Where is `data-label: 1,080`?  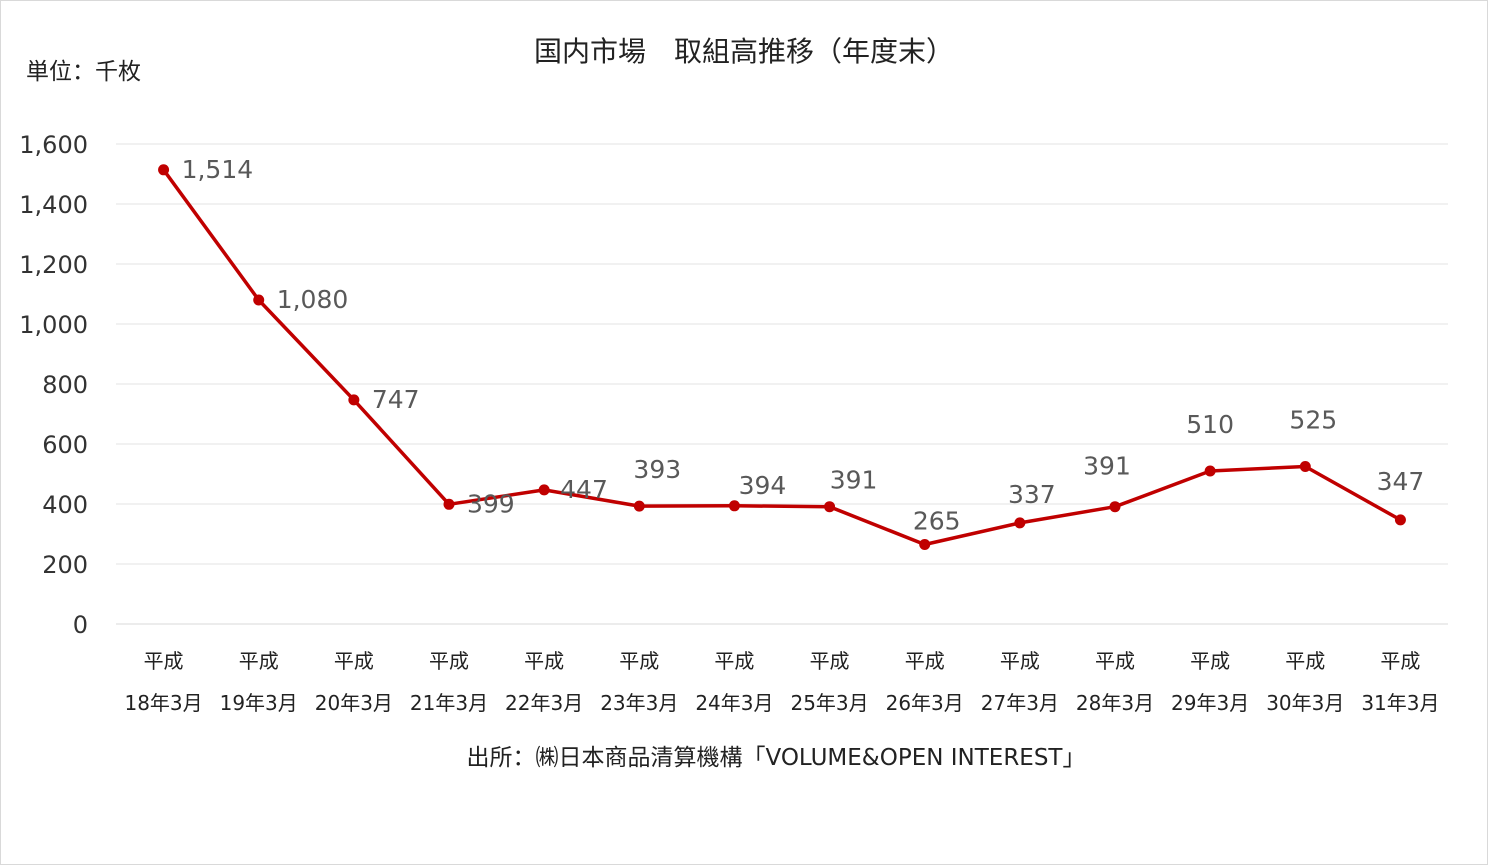 data-label: 1,080 is located at coordinates (313, 299).